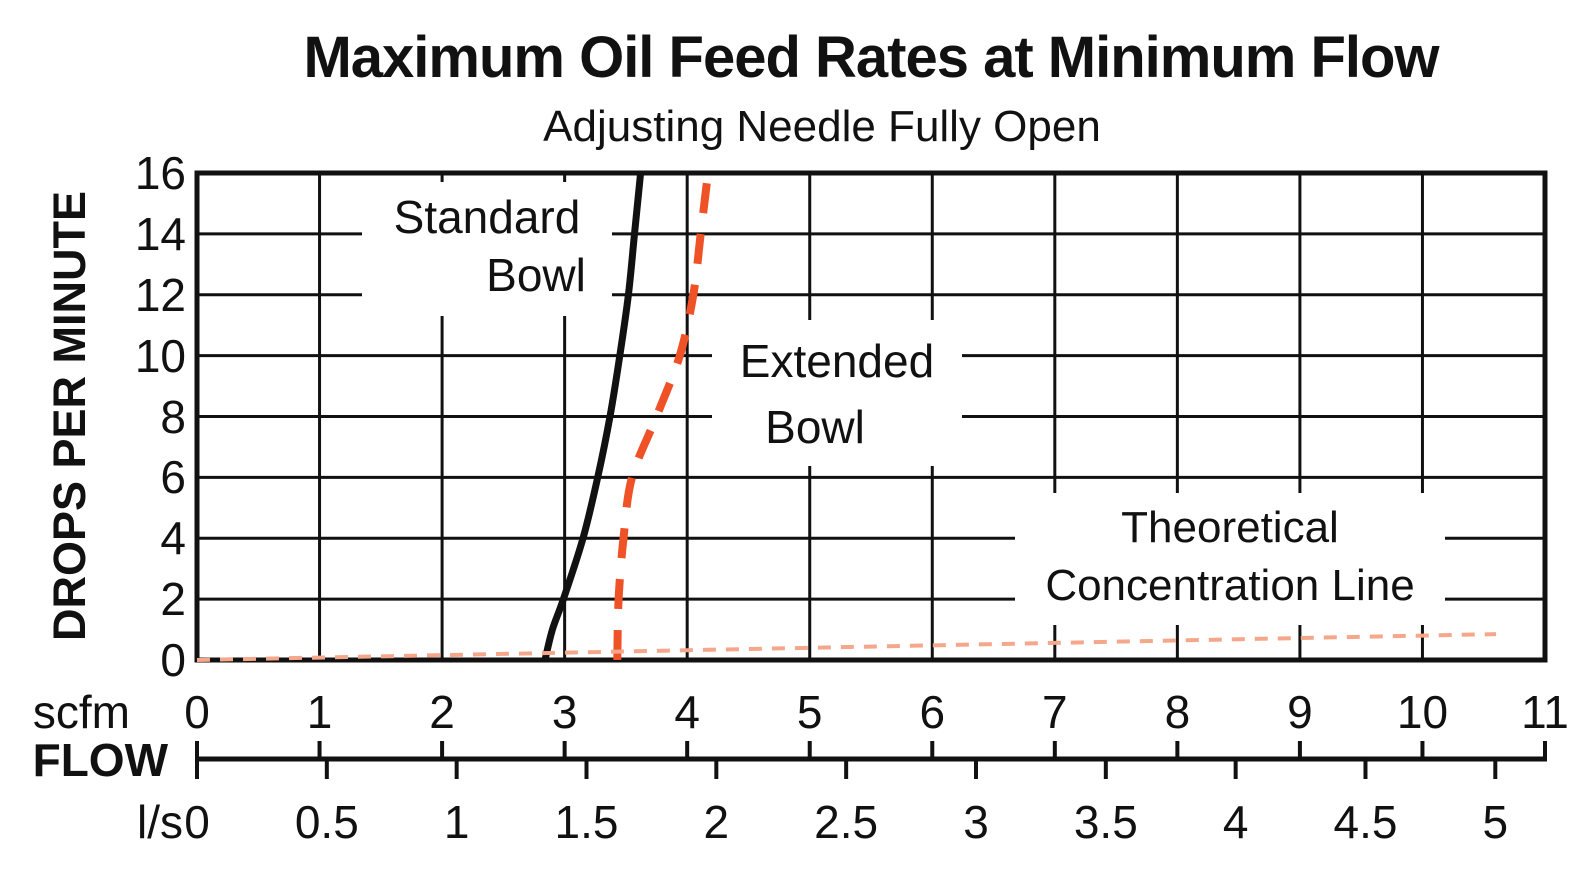 The image size is (1588, 875). I want to click on x-axis-label: FLOW, so click(100, 760).